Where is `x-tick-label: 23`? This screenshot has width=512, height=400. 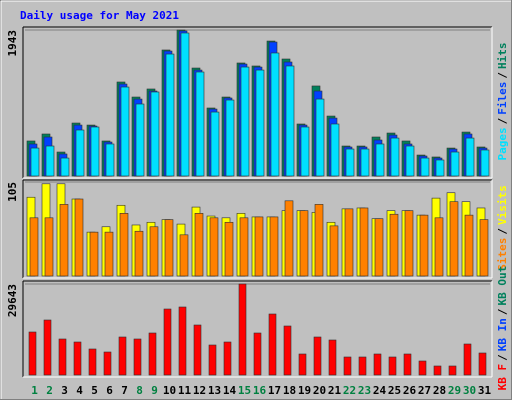 x-tick-label: 23 is located at coordinates (364, 390).